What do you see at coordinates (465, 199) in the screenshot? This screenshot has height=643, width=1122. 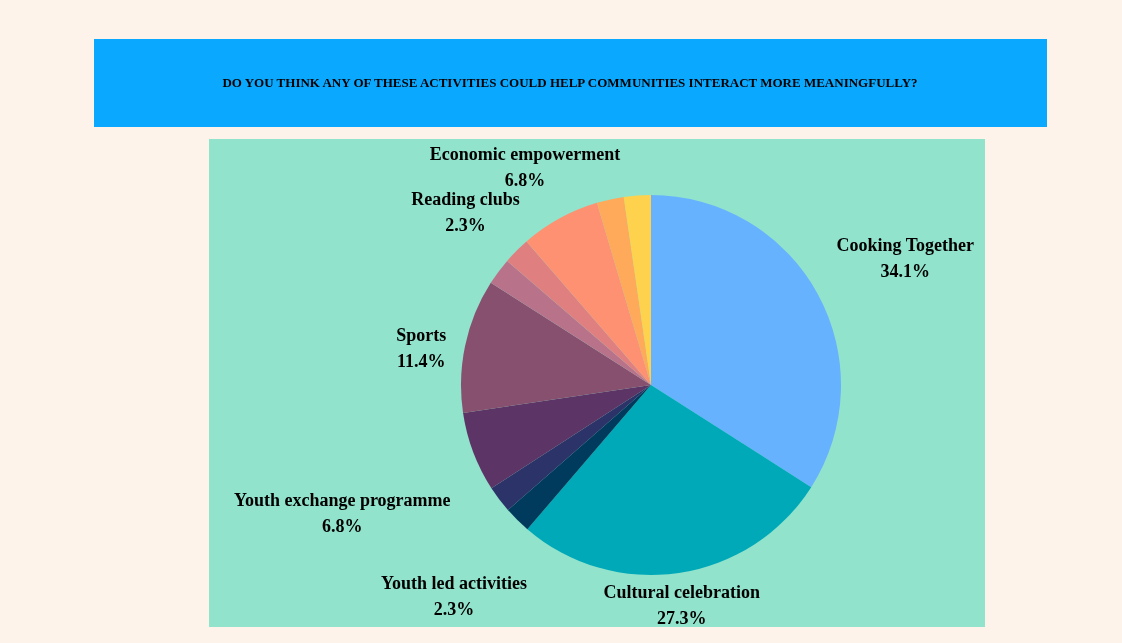 I see `slice-label: Reading clubs` at bounding box center [465, 199].